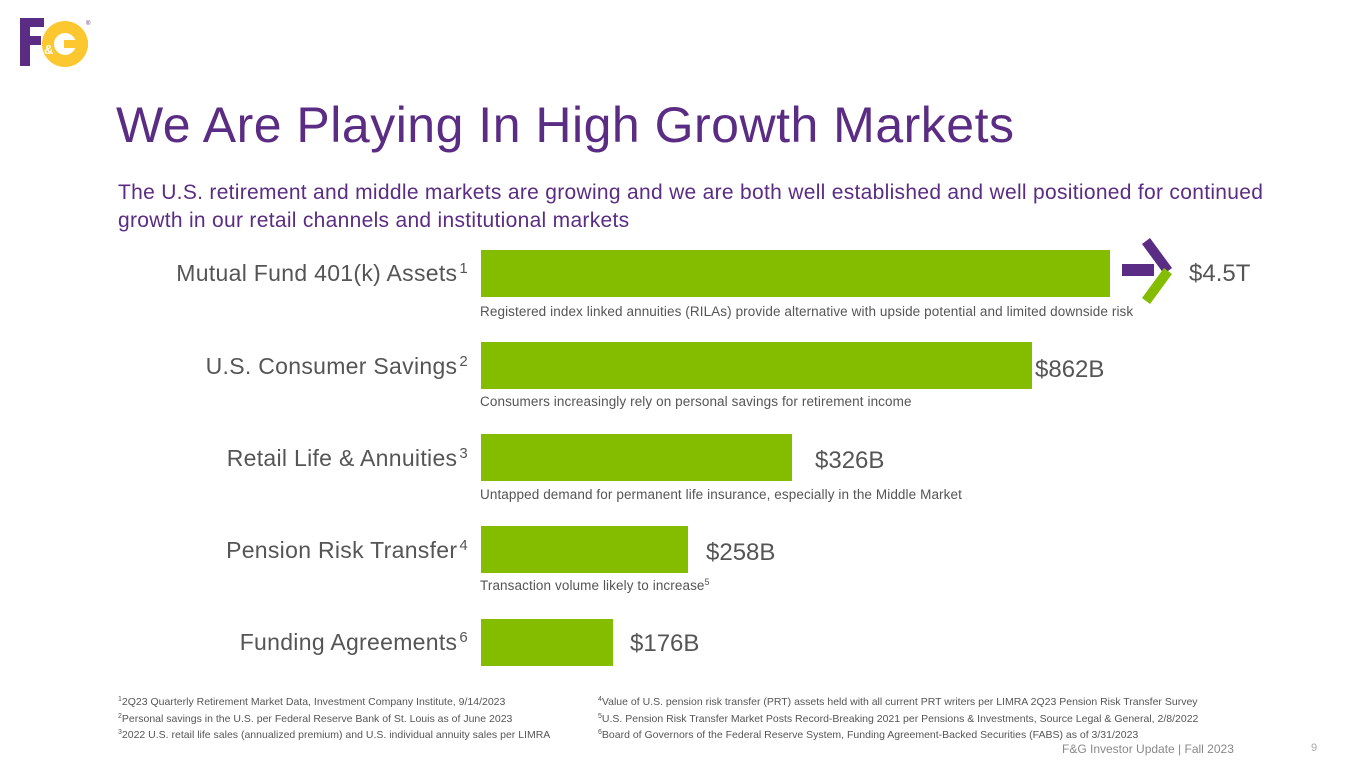 The width and height of the screenshot is (1365, 768). I want to click on fg-logo: & ®, so click(55, 42).